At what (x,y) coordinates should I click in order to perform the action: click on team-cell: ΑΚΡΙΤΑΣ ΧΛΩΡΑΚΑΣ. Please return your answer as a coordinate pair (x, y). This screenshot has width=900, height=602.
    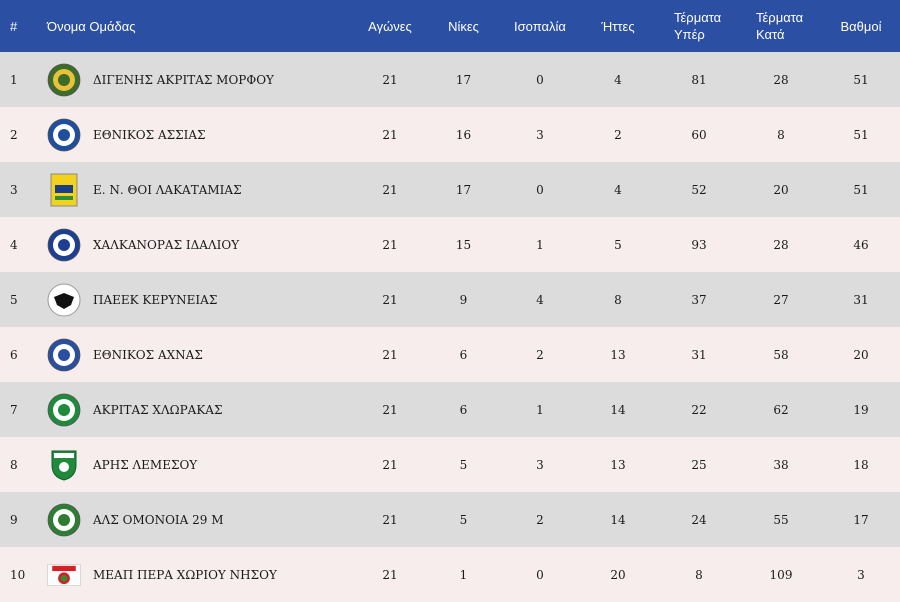
    Looking at the image, I should click on (200, 409).